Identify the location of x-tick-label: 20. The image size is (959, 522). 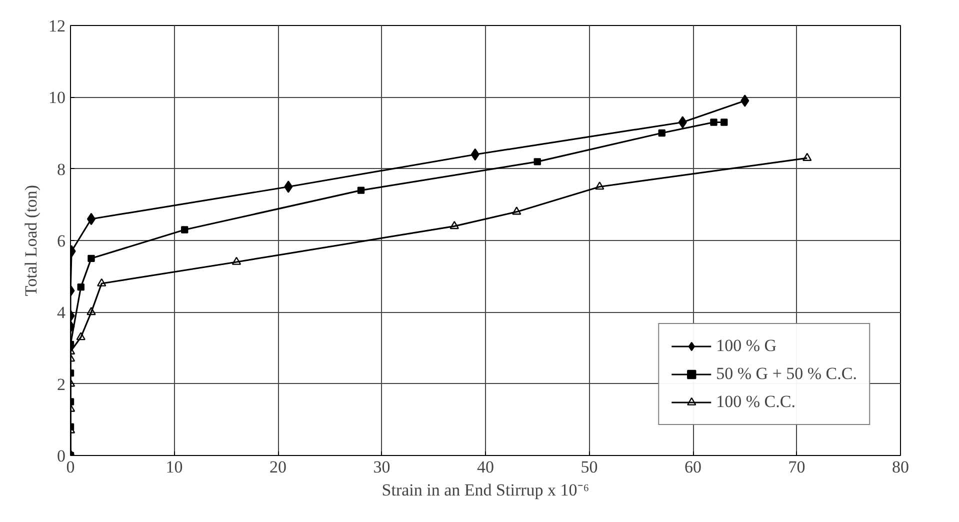
(278, 467).